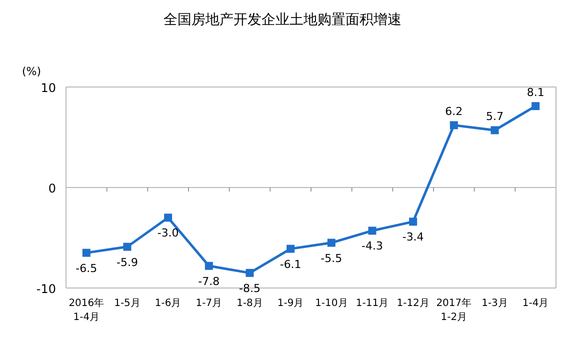 The image size is (565, 339). Describe the element at coordinates (283, 20) in the screenshot. I see `chart-title: 全国房地产开发企业土地购置面积增速` at that location.